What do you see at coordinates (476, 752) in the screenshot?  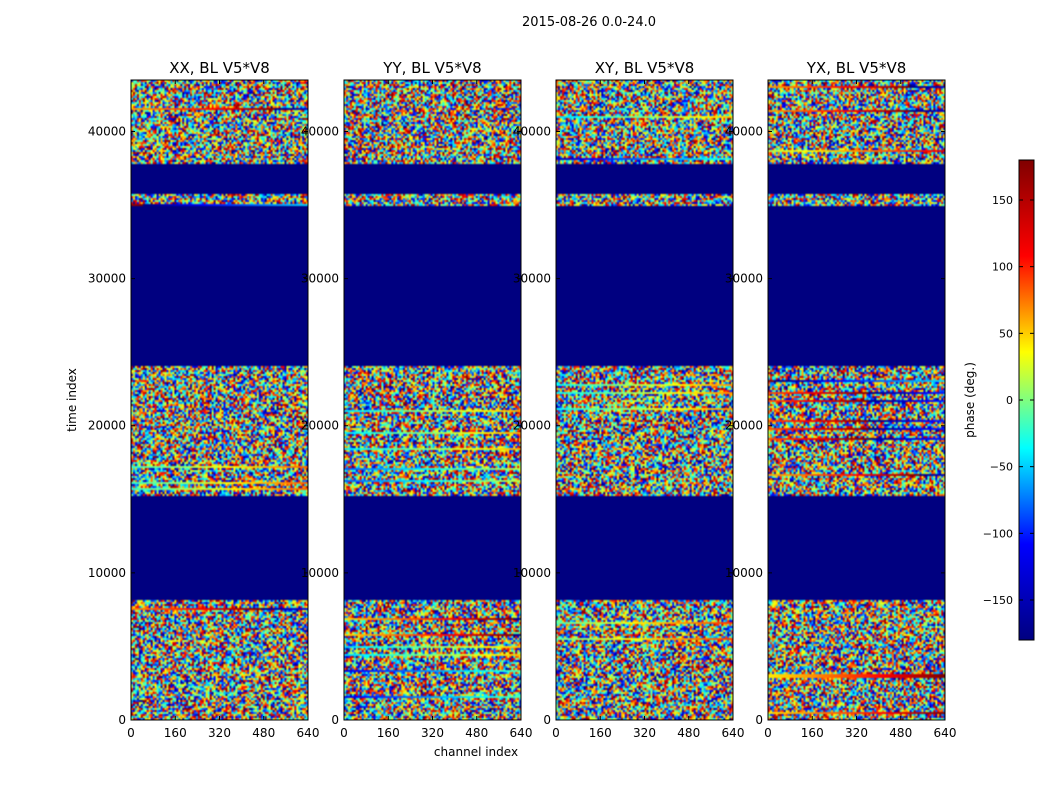 I see `x-axis-label: channel index` at bounding box center [476, 752].